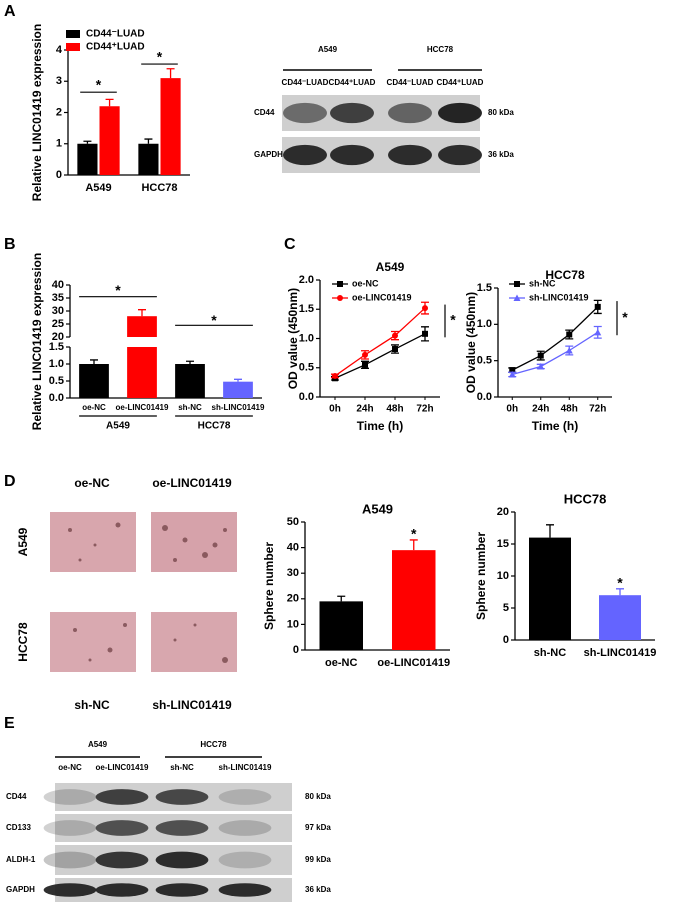  Describe the element at coordinates (18, 827) in the screenshot. I see `protein-label: CD133` at that location.